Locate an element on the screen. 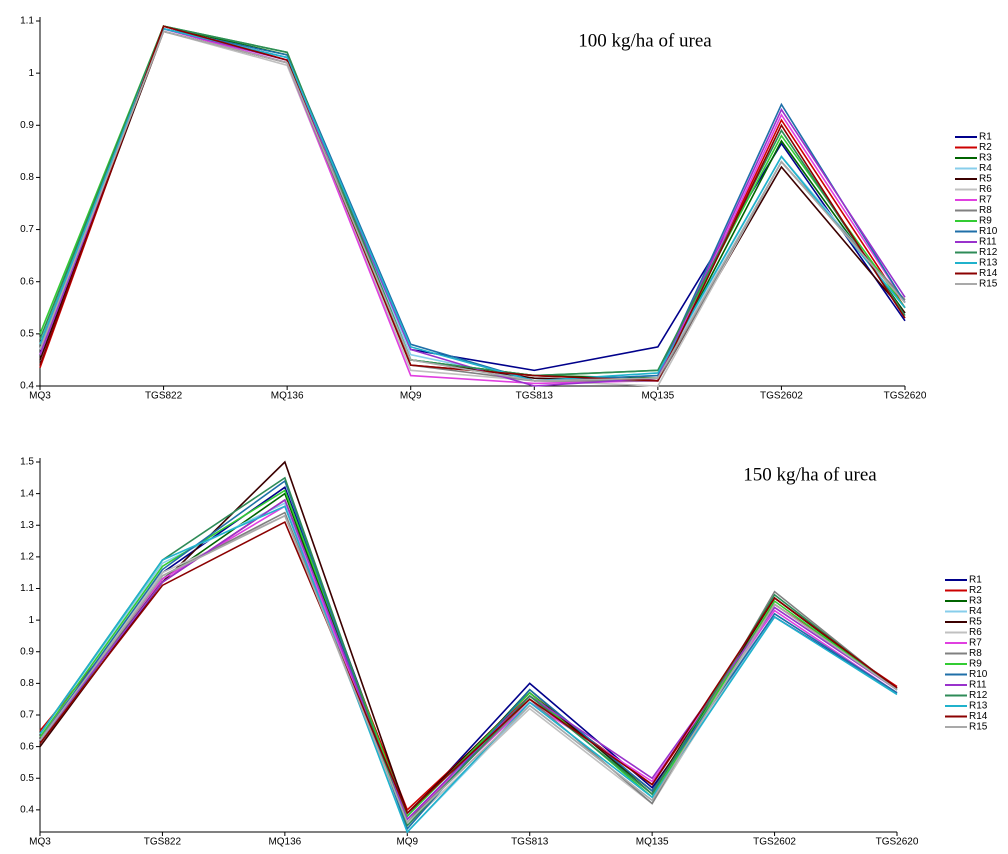 The image size is (1008, 854). y-tick-label: 1.5 is located at coordinates (27, 462).